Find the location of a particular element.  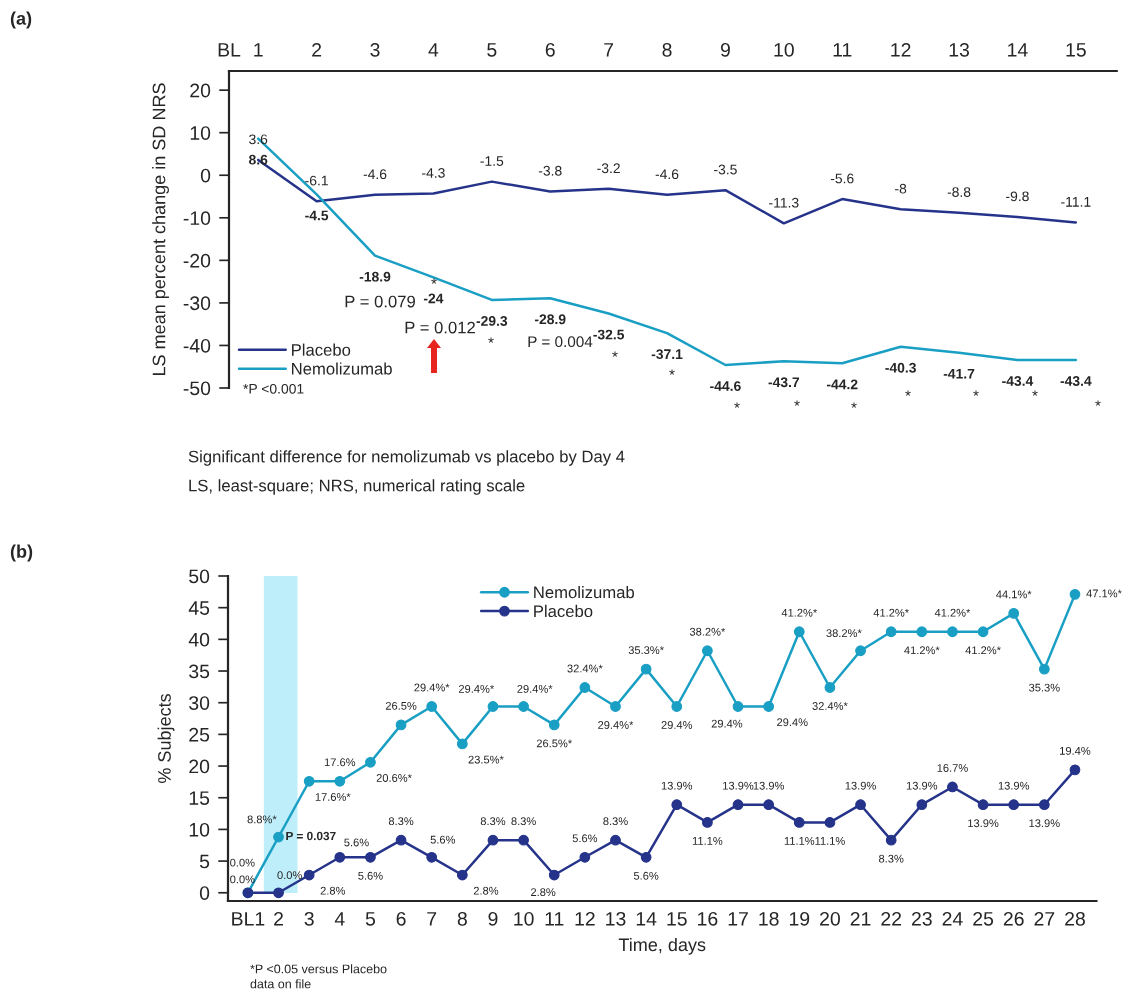

x-tick-label: 17 is located at coordinates (738, 919).